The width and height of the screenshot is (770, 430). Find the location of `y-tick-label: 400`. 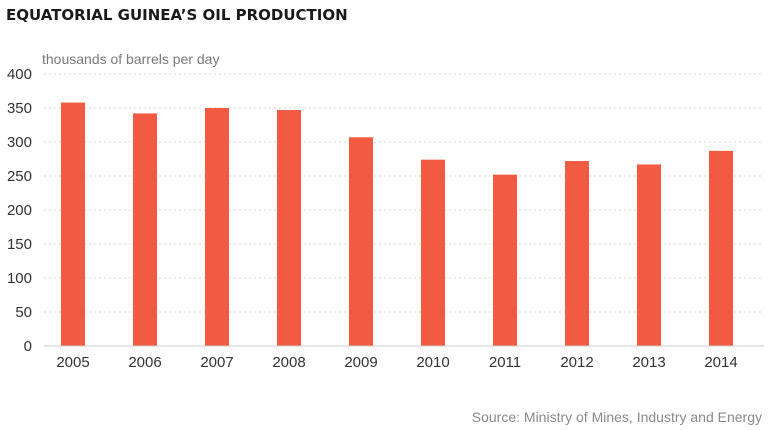

y-tick-label: 400 is located at coordinates (19, 74).